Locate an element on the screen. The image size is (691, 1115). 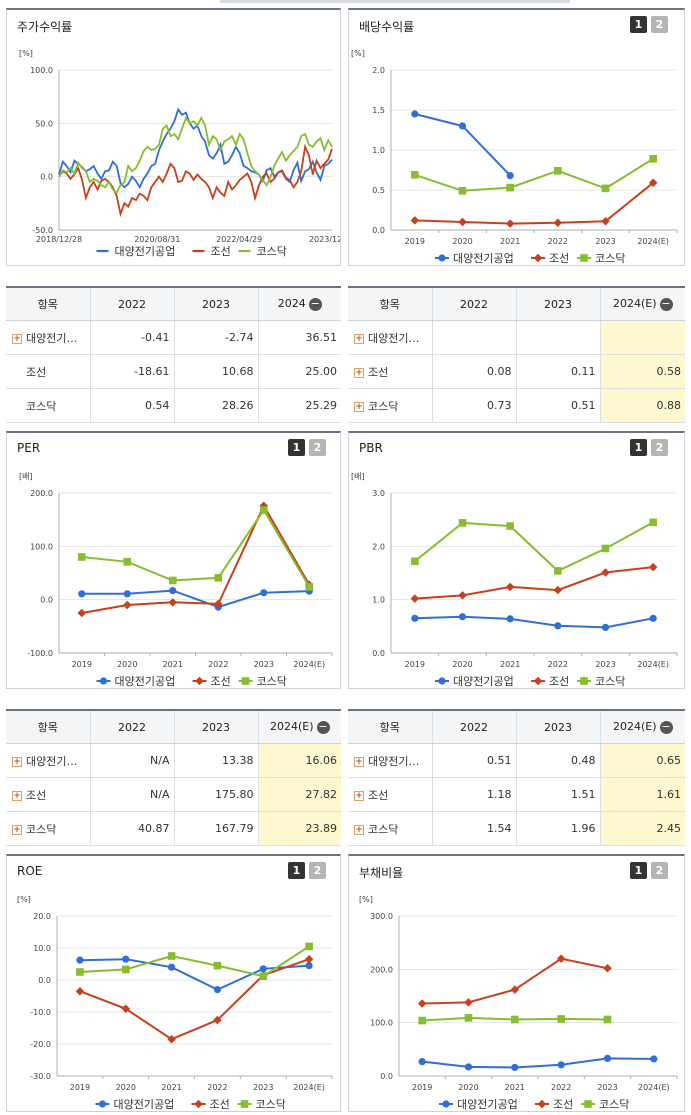
row-label: 코스닥 is located at coordinates (383, 829).